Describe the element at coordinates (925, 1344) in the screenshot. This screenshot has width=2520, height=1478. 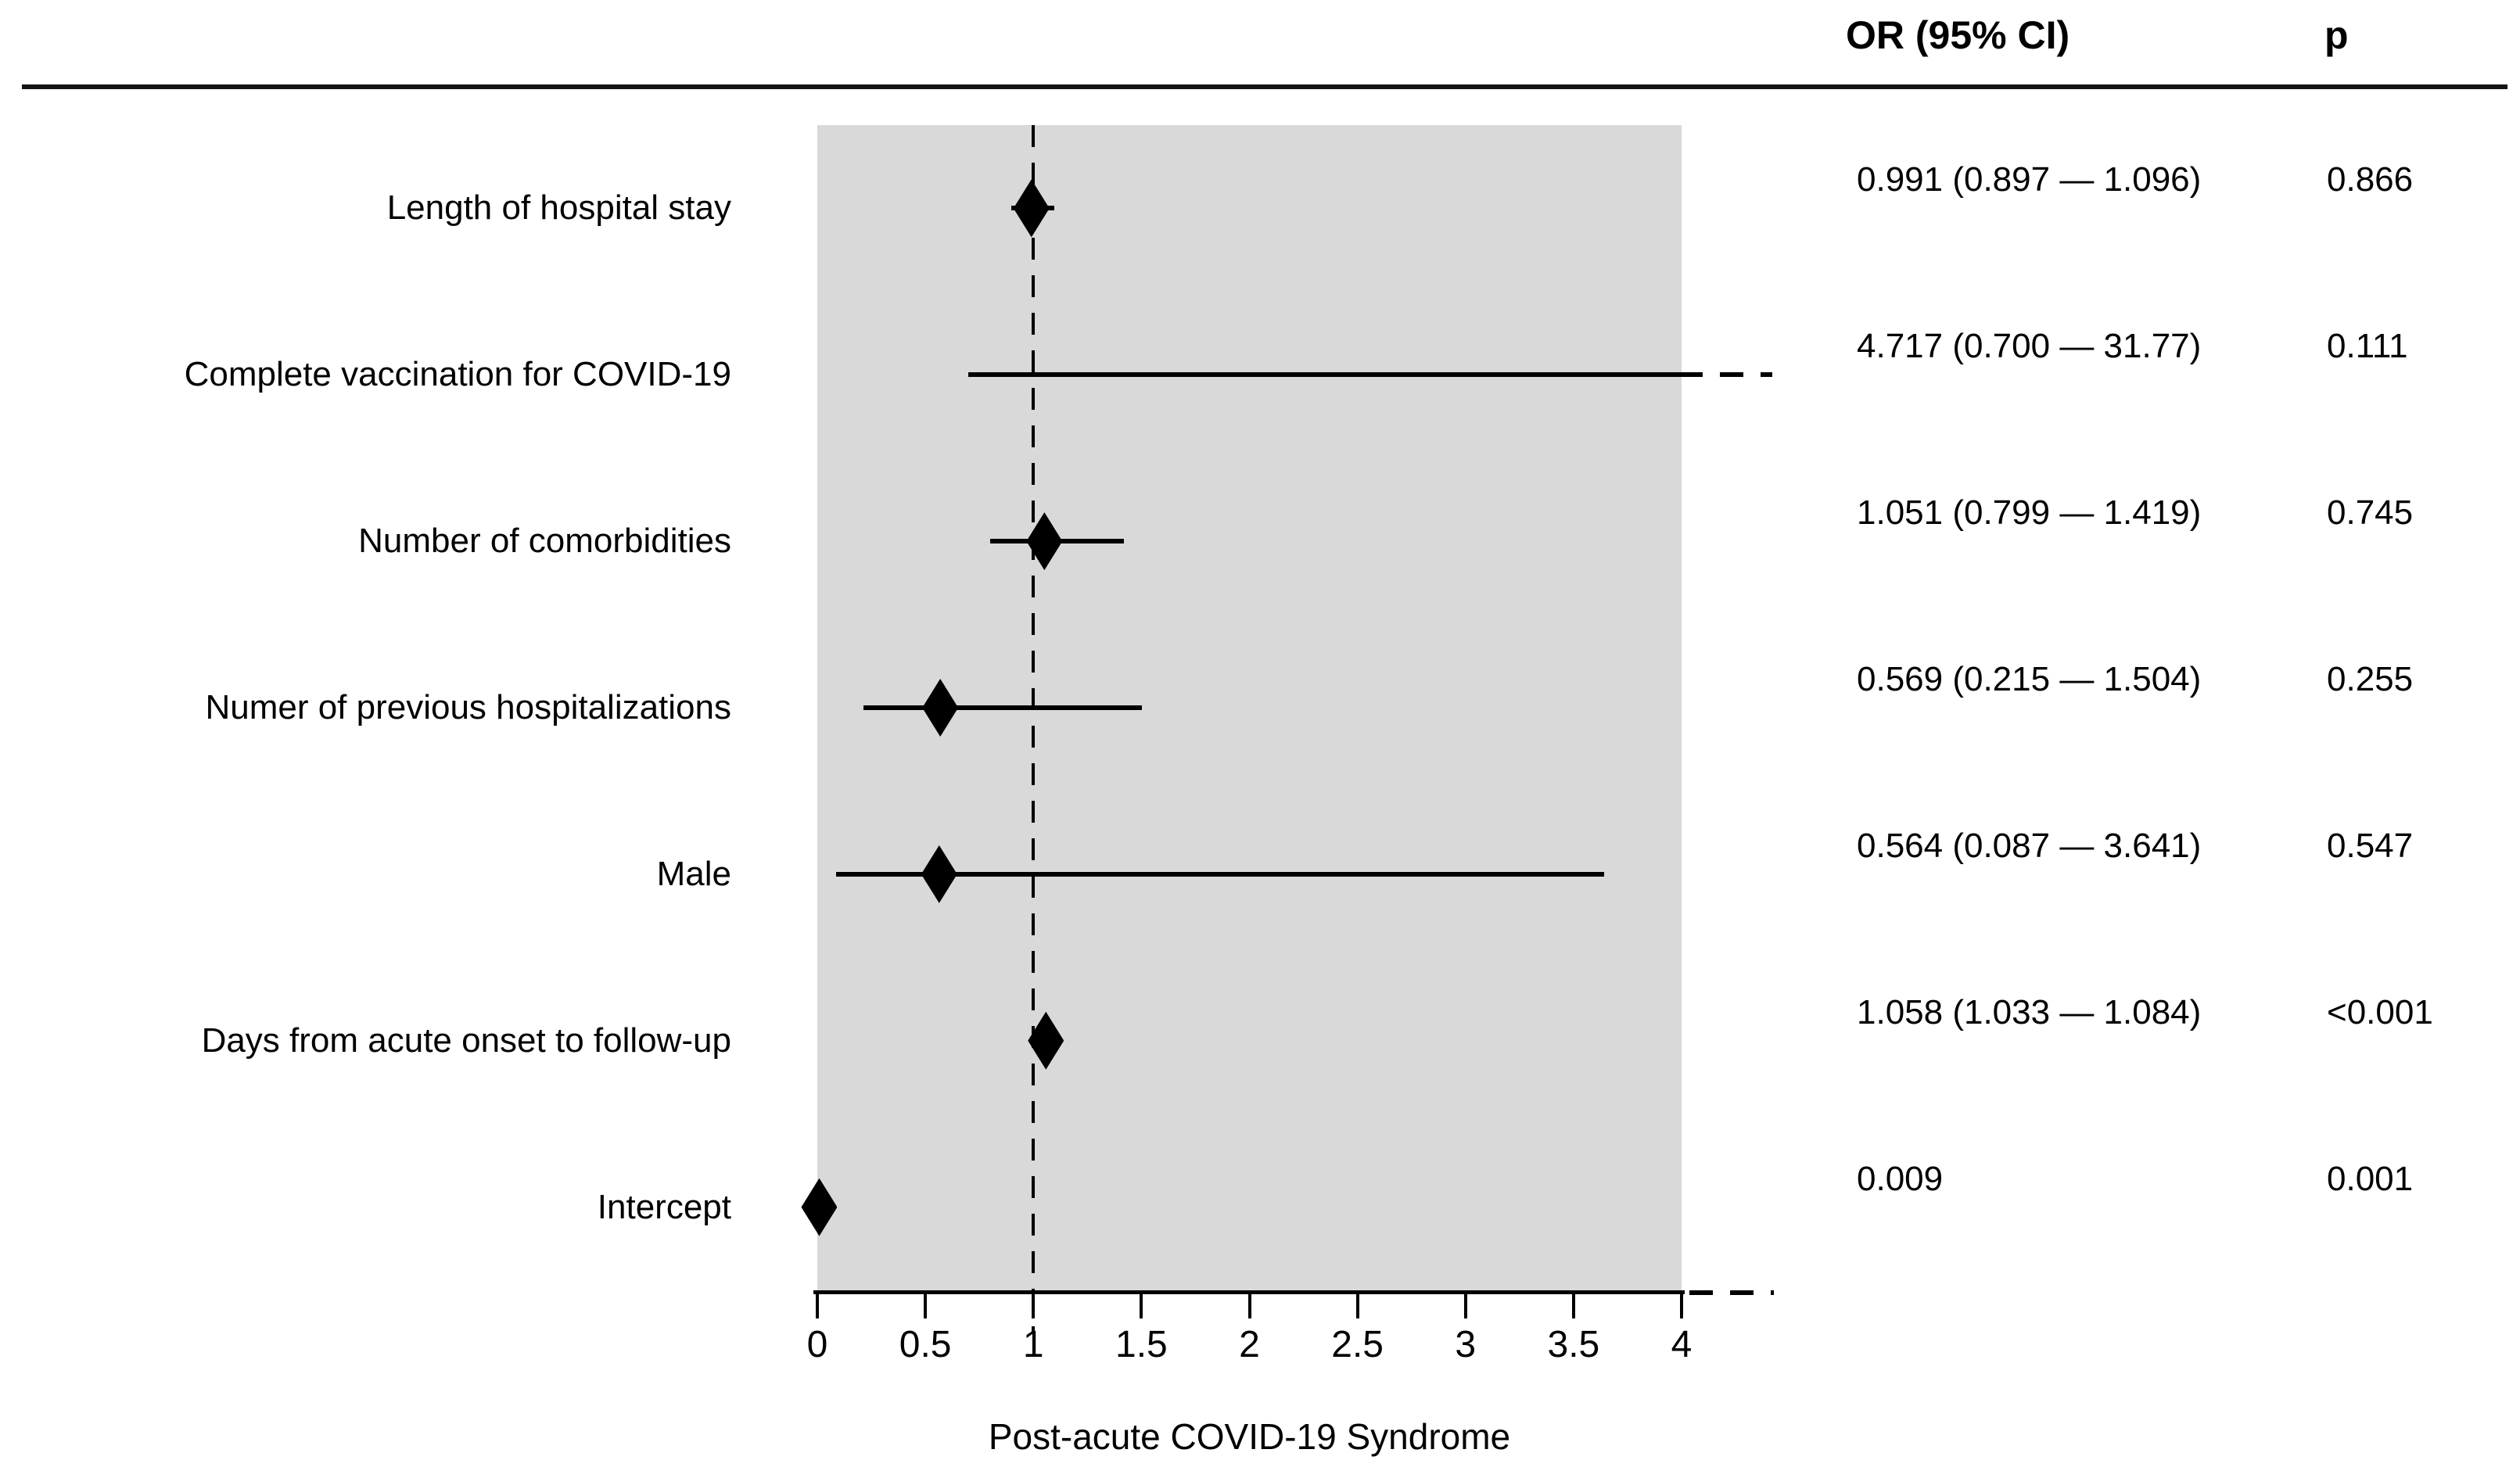
I see `x-axis-tick-label: 0.5` at that location.